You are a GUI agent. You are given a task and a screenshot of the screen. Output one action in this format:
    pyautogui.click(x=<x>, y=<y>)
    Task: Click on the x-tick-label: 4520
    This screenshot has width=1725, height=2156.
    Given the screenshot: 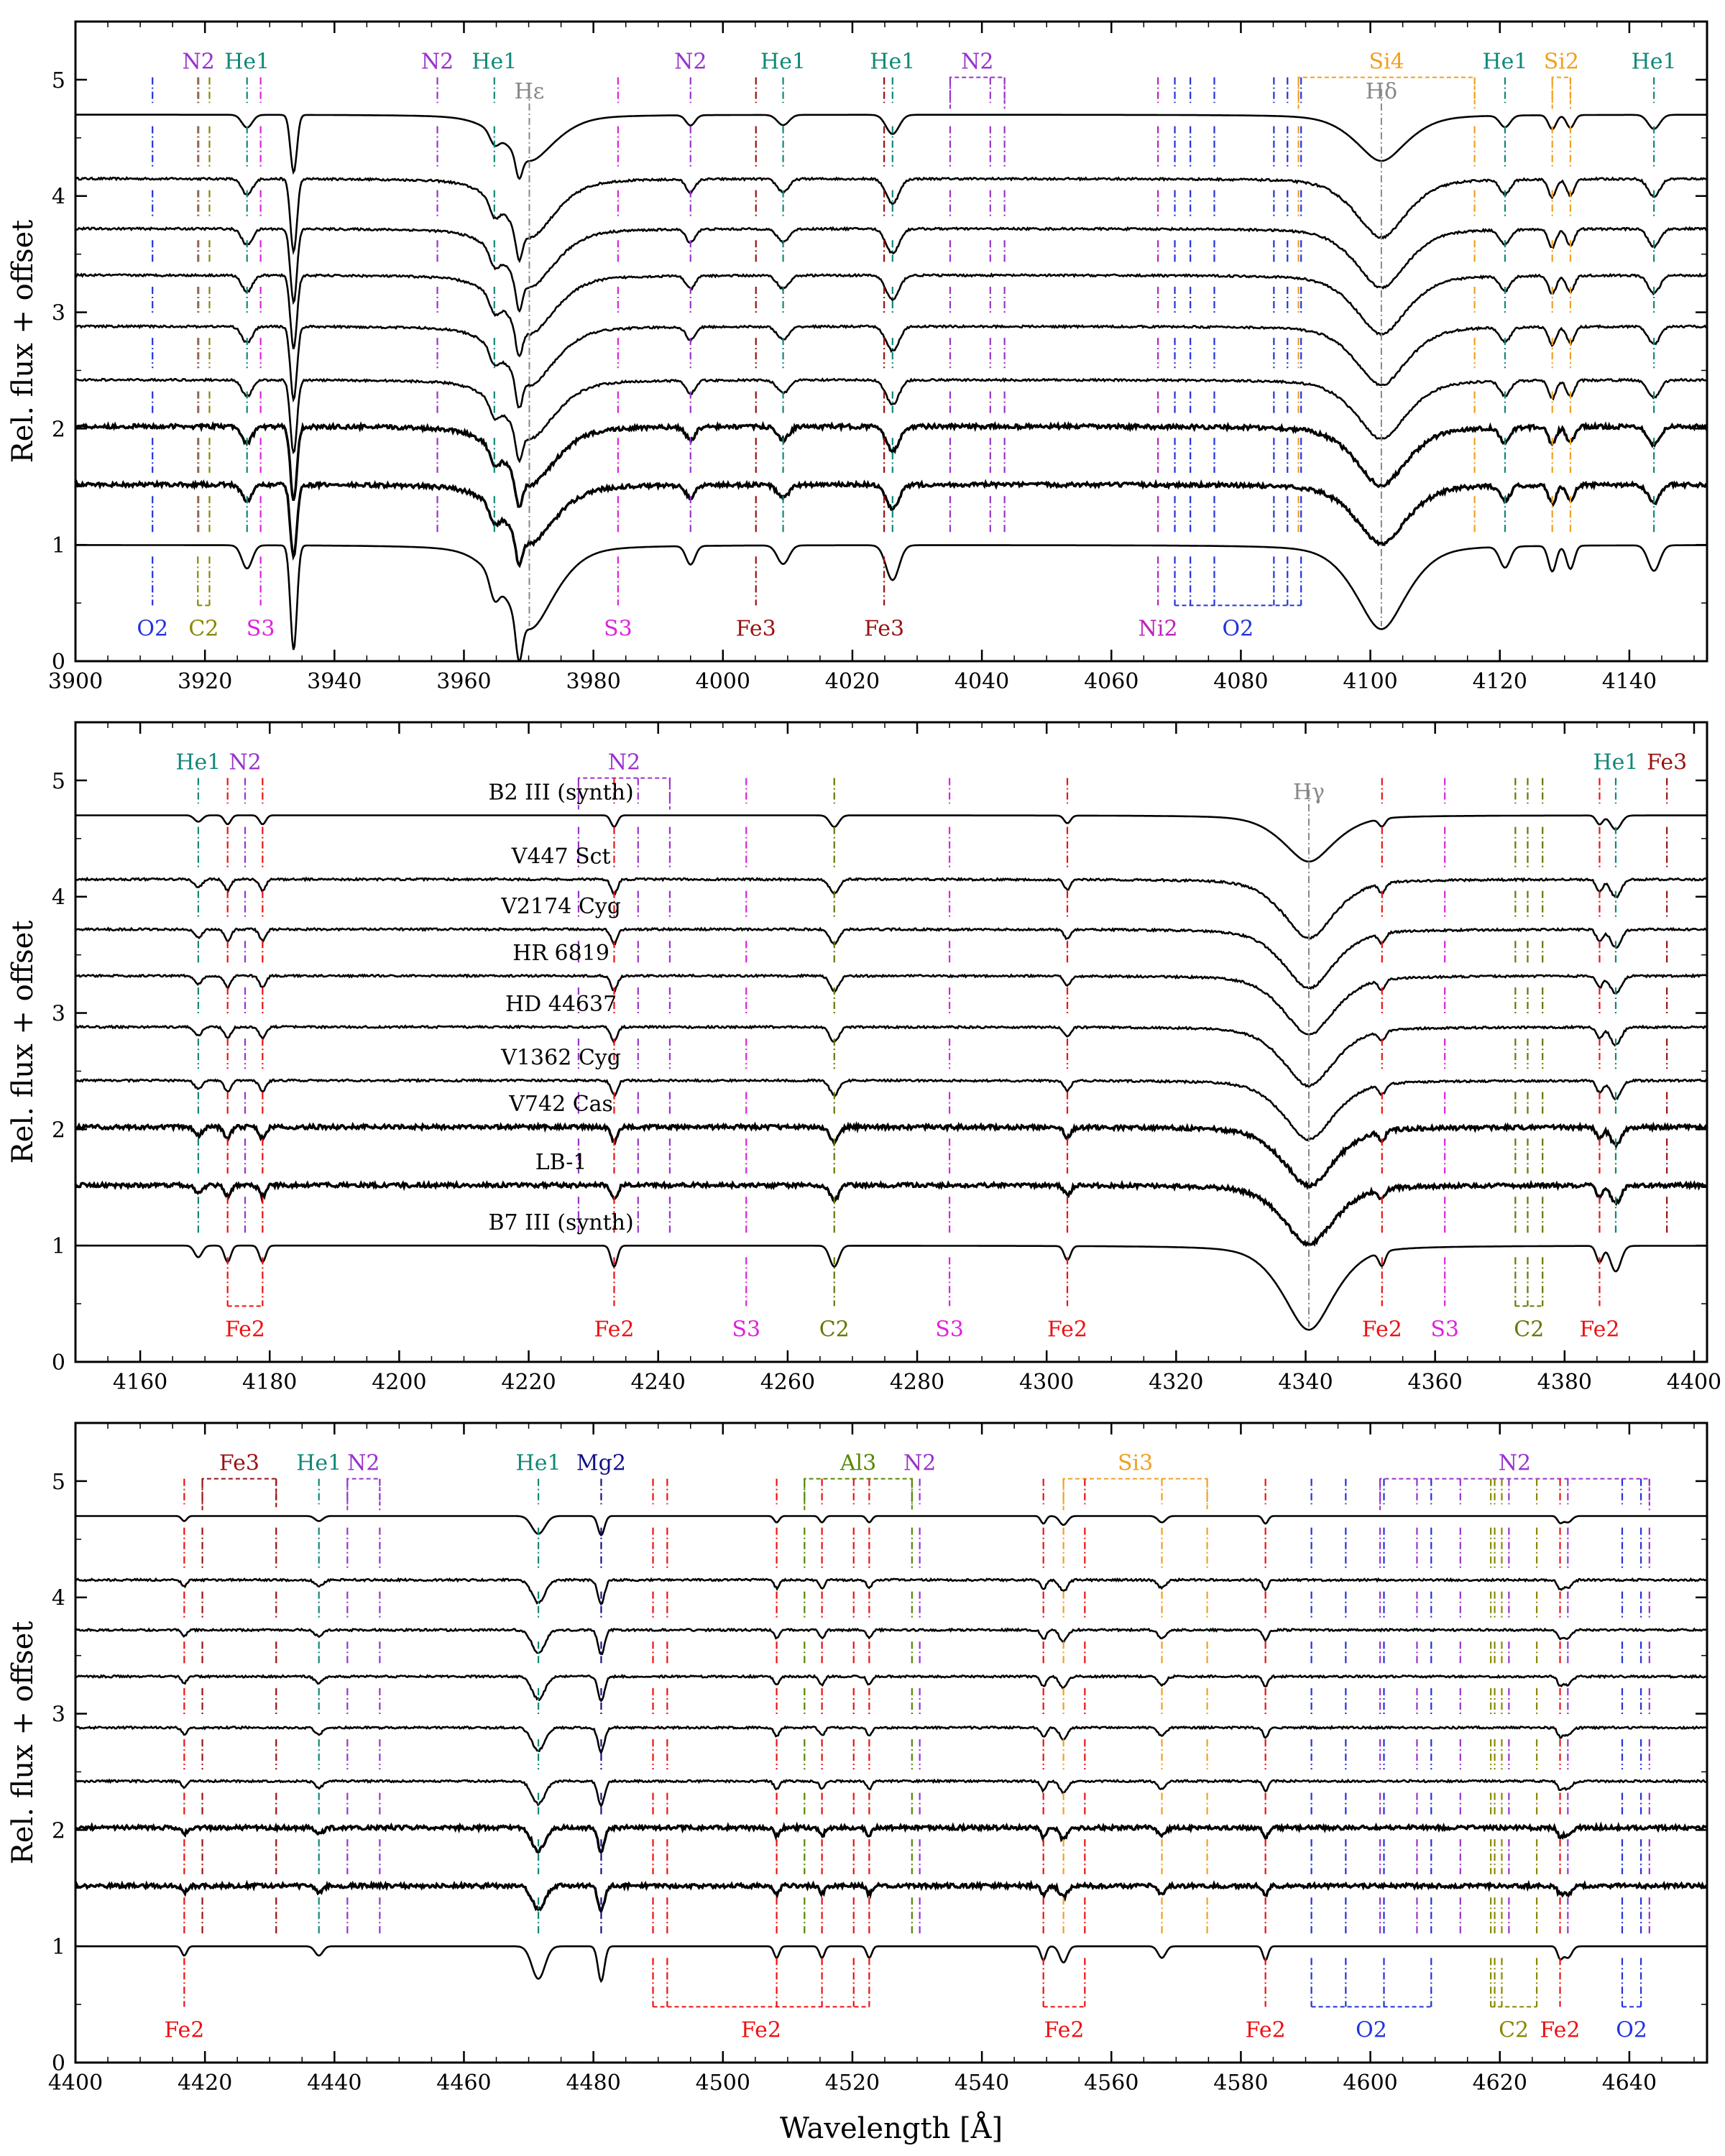 What is the action you would take?
    pyautogui.click(x=852, y=2083)
    